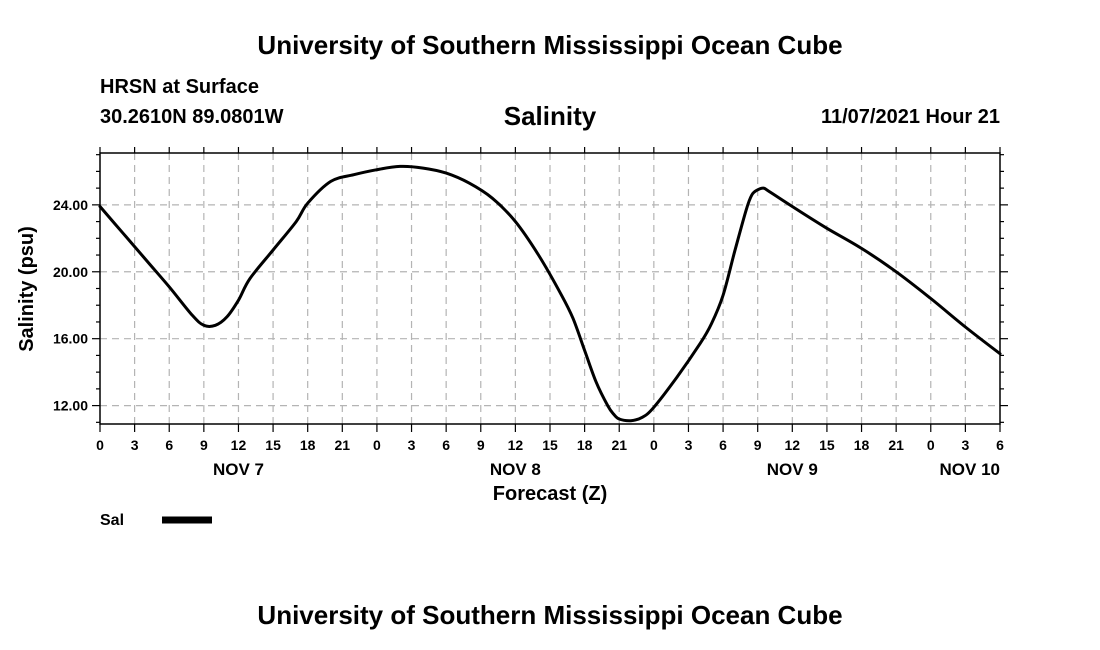 The image size is (1100, 650). I want to click on y-tick-label: 16.00, so click(70, 339).